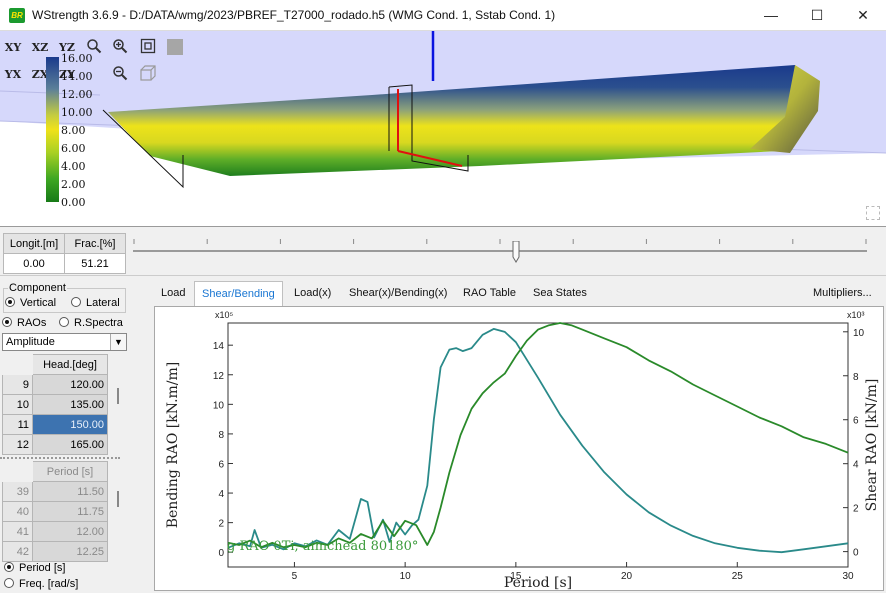  What do you see at coordinates (95, 243) in the screenshot?
I see `frac-header: Frac.[%]` at bounding box center [95, 243].